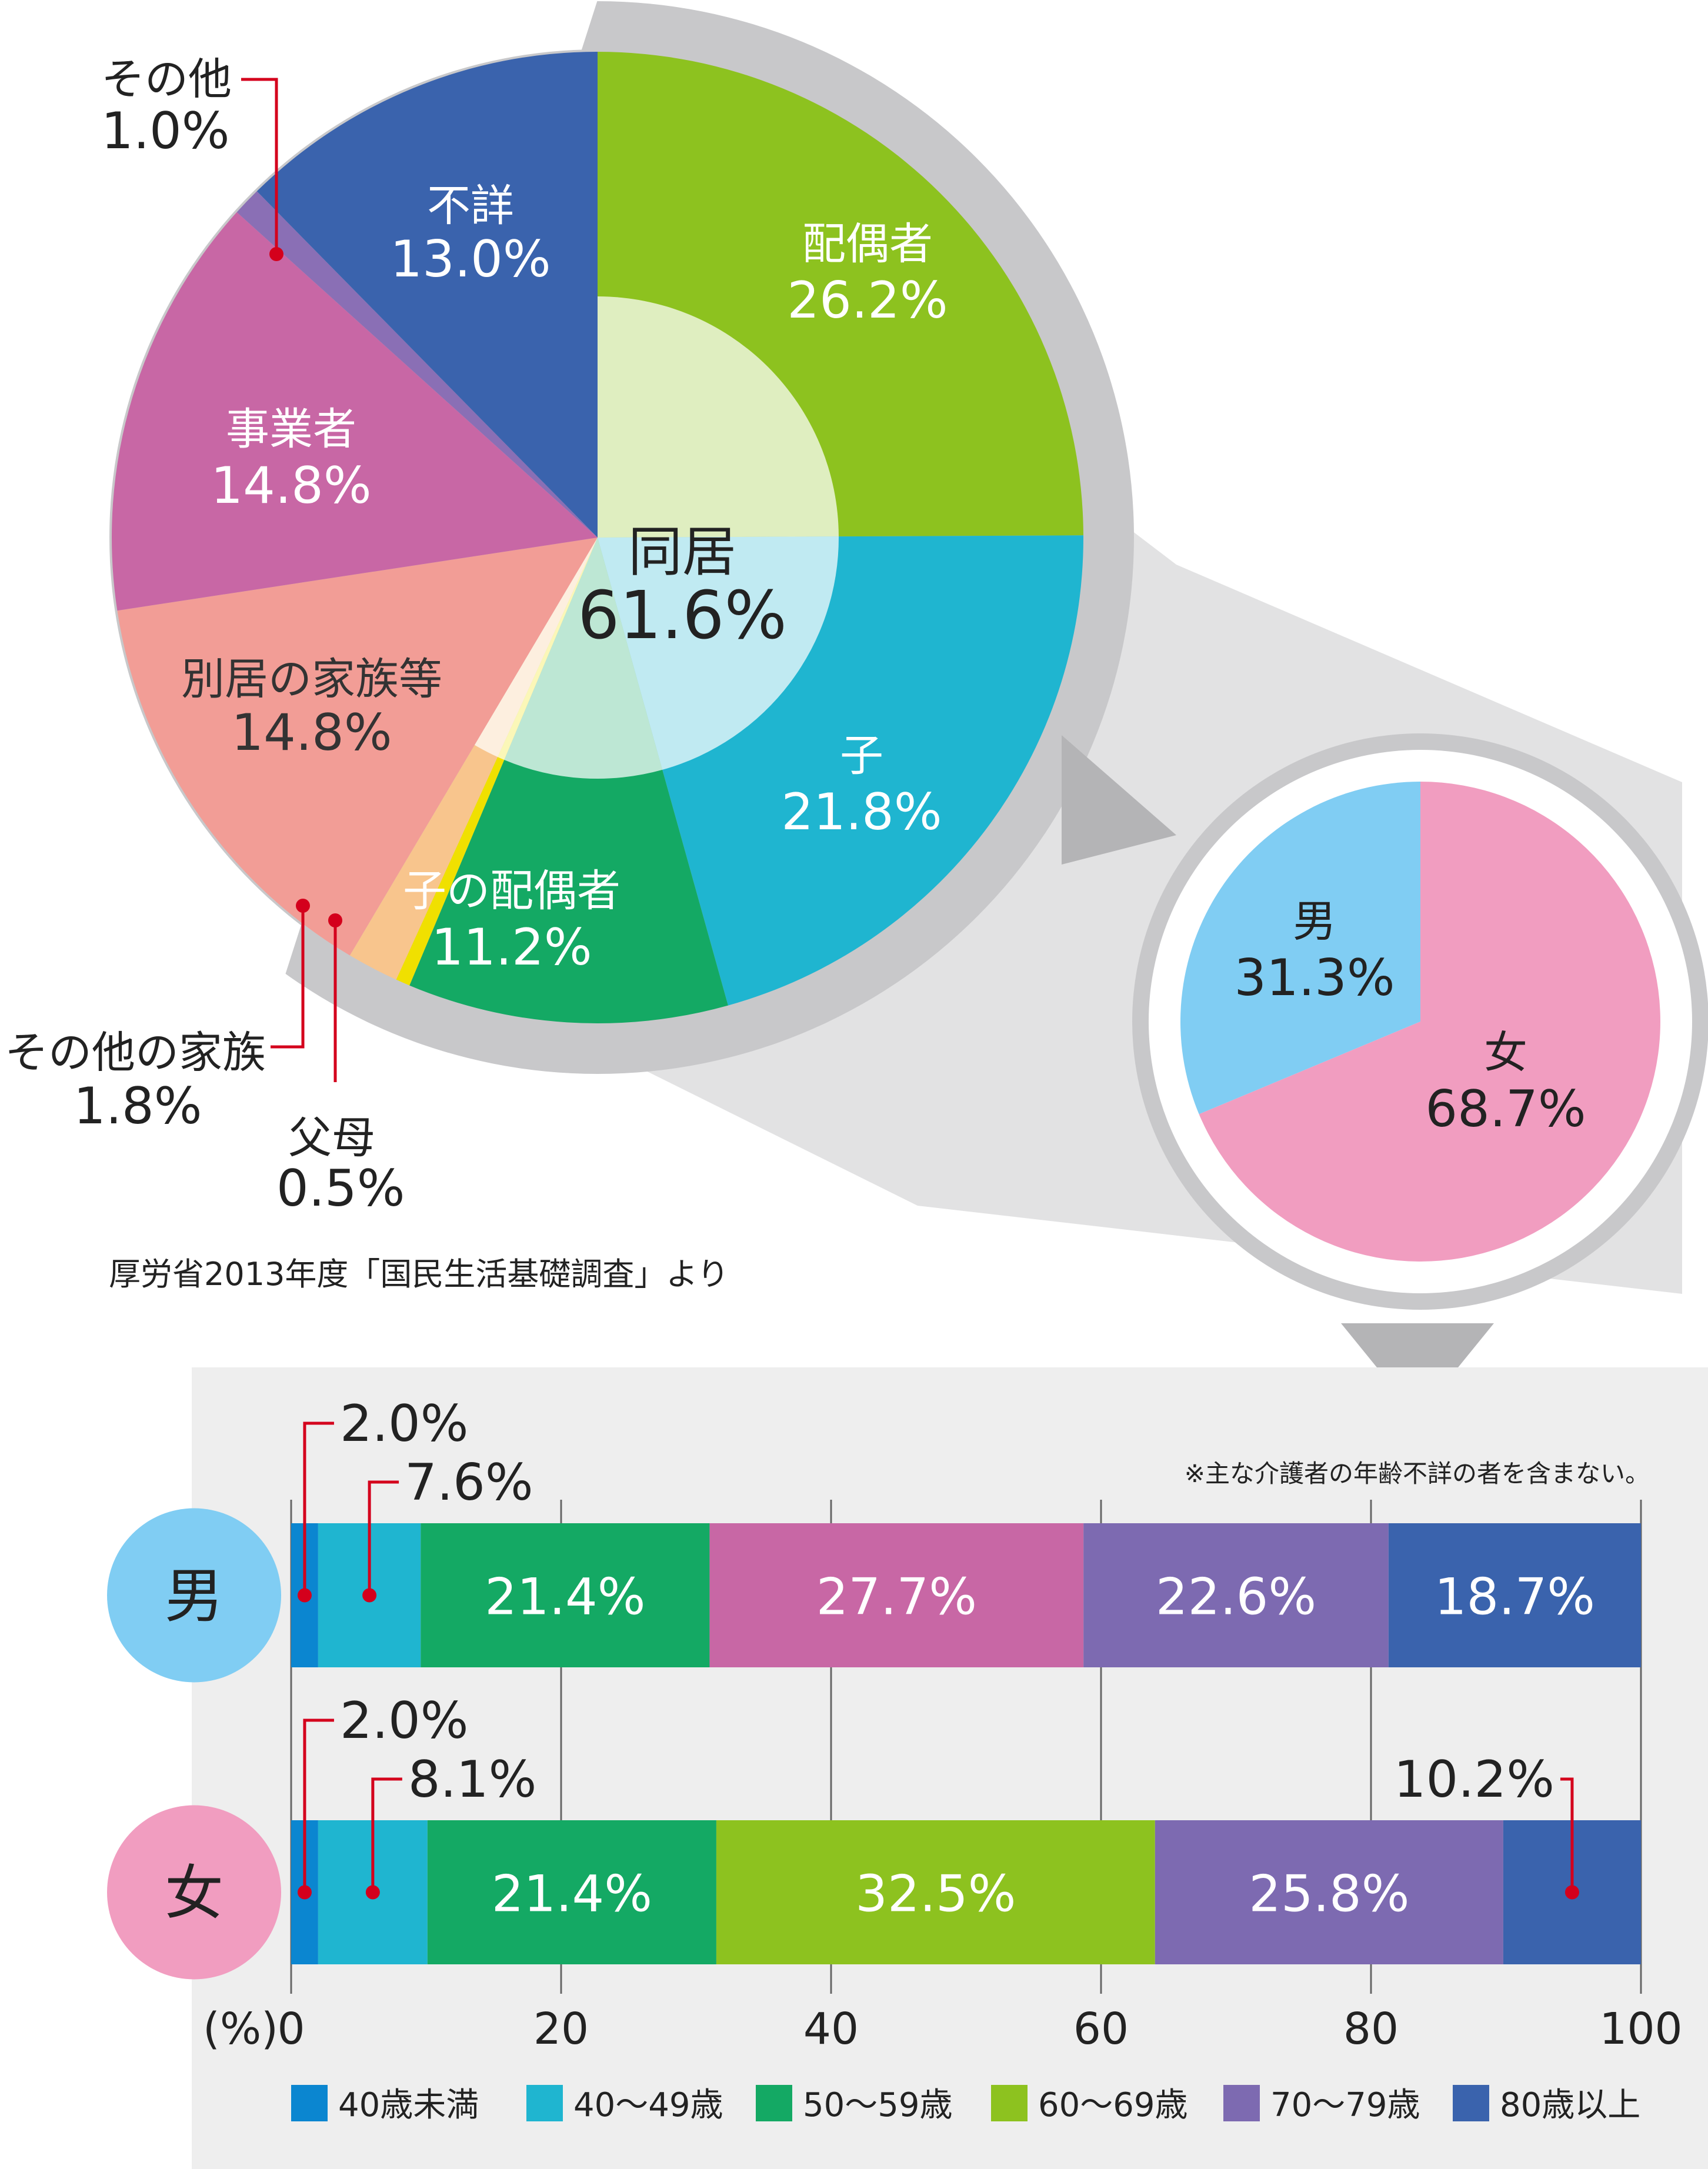  Describe the element at coordinates (470, 259) in the screenshot. I see `slice-value-unknown: 13.0%` at that location.